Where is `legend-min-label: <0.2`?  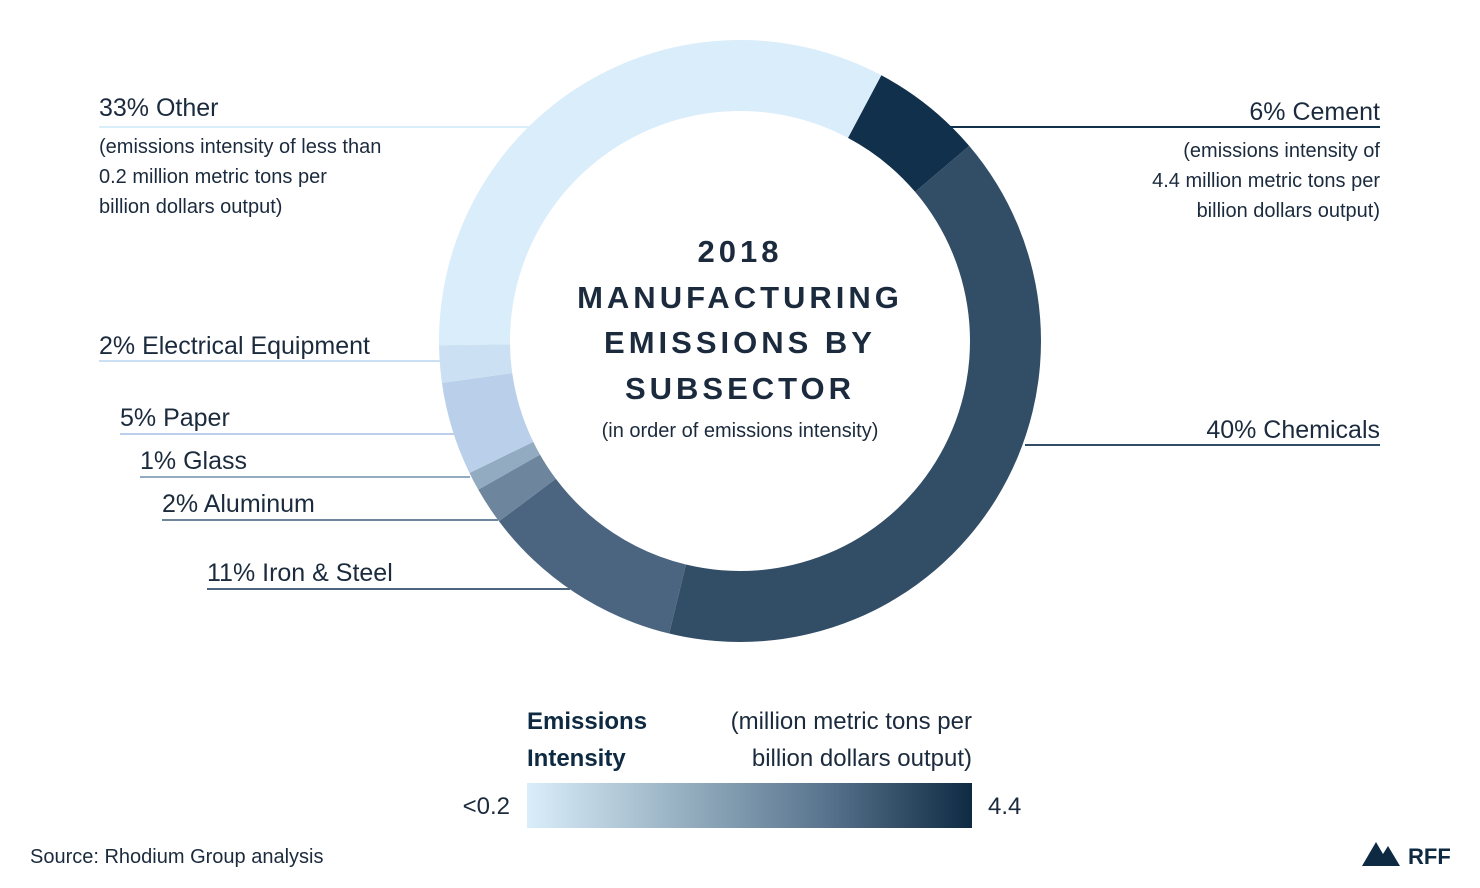
legend-min-label: <0.2 is located at coordinates (486, 806).